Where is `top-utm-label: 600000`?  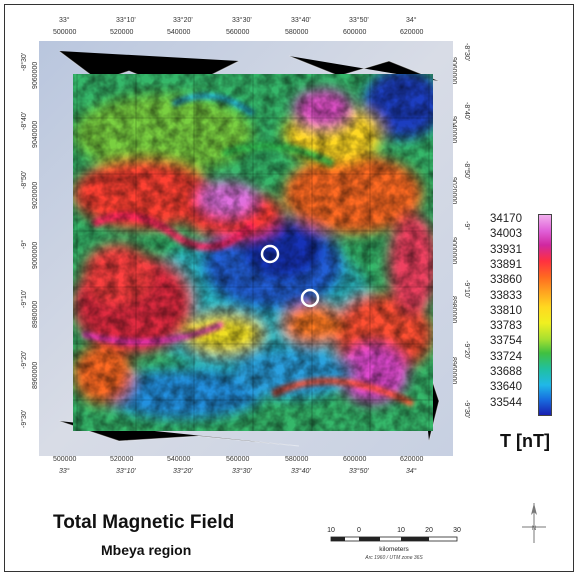 top-utm-label: 600000 is located at coordinates (355, 32).